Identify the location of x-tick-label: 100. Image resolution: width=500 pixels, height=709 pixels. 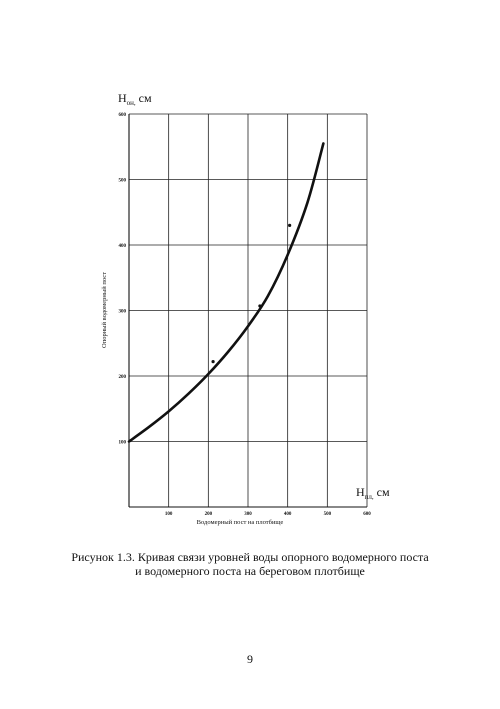
(169, 514).